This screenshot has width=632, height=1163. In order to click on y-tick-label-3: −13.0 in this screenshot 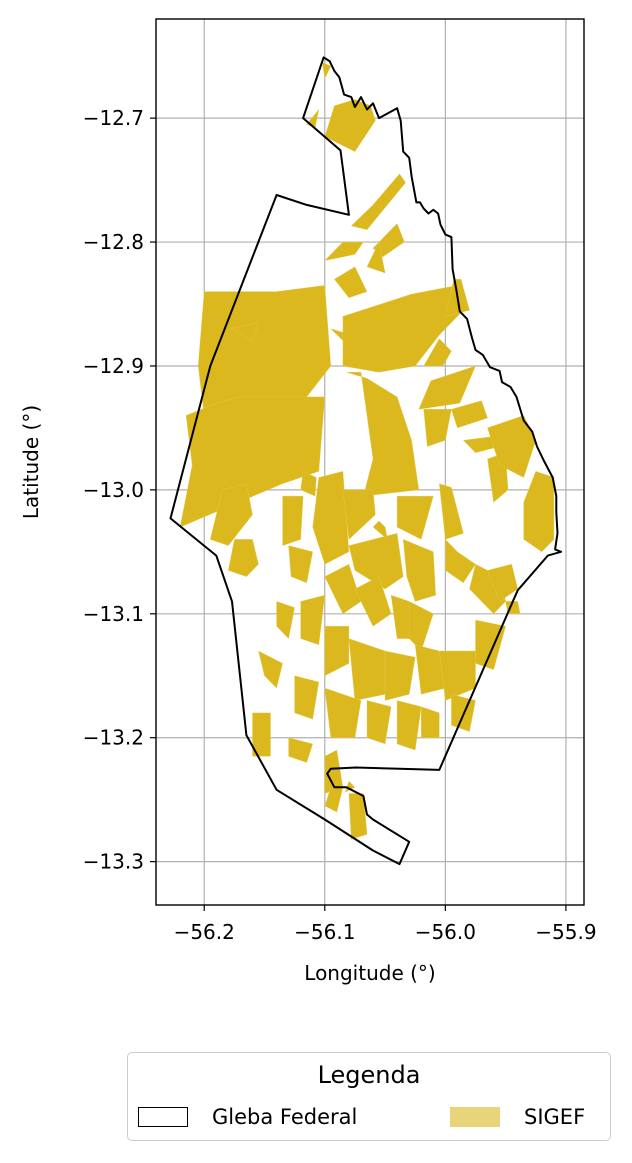, I will do `click(113, 490)`.